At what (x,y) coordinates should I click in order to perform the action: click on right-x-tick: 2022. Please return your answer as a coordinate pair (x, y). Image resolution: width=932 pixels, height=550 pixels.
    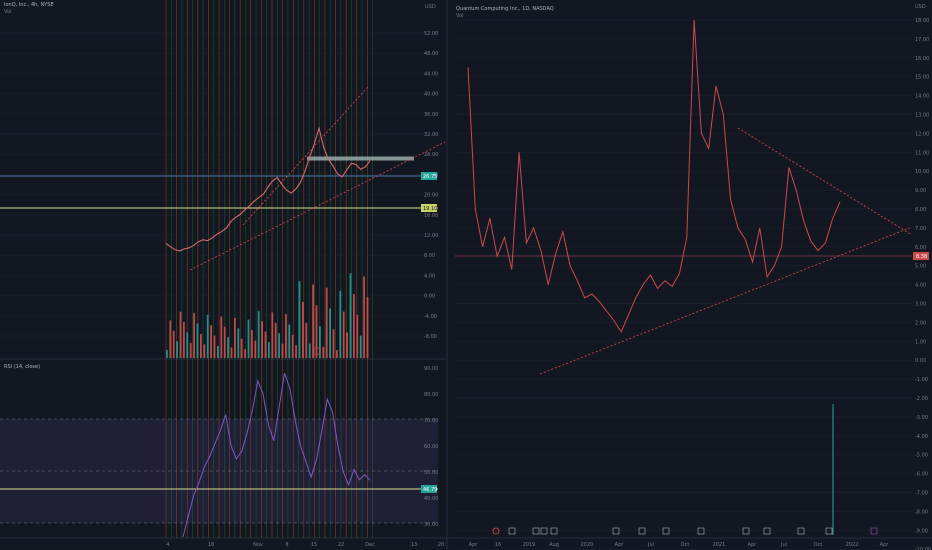
    Looking at the image, I should click on (852, 545).